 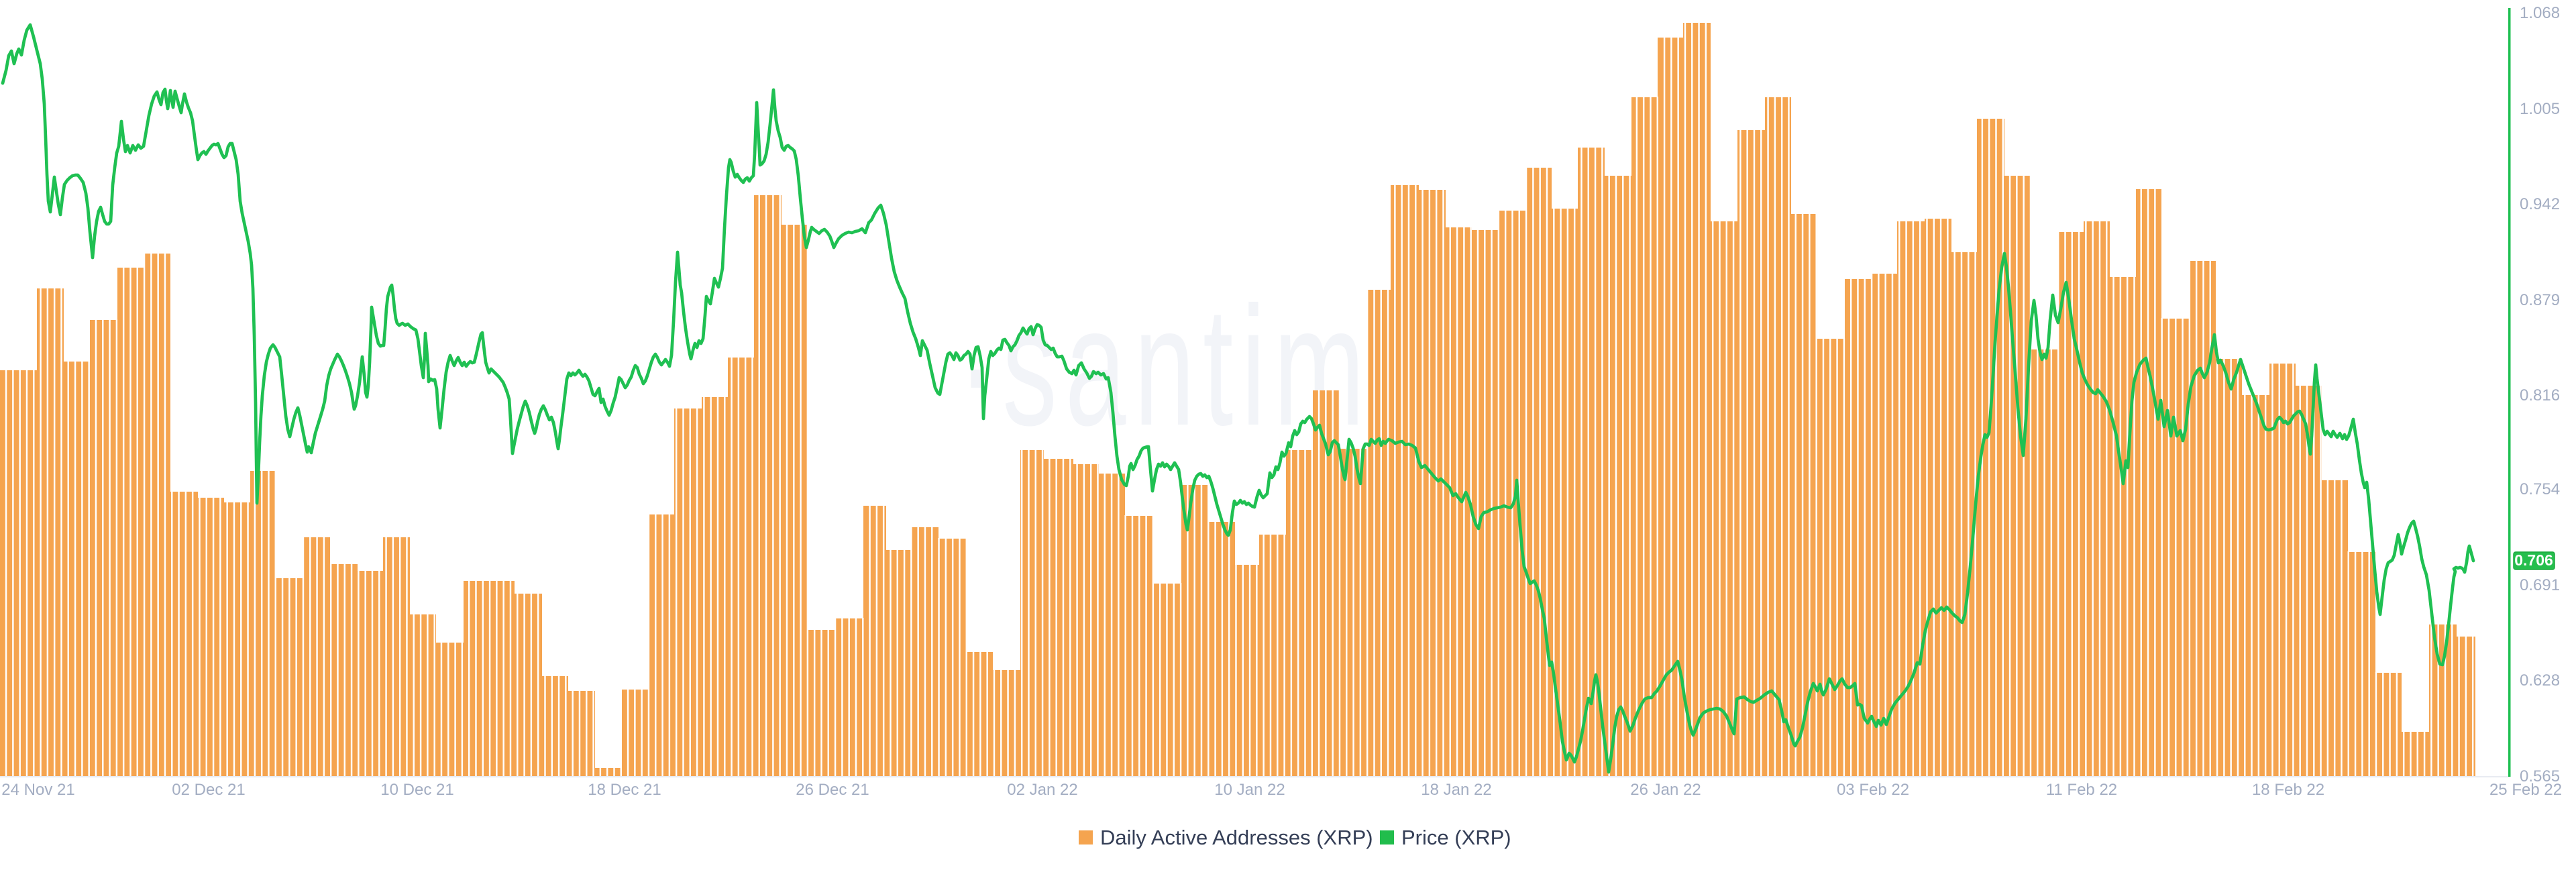 I want to click on svg-text: Daily Active Addresses (XRP), so click(x=1236, y=837).